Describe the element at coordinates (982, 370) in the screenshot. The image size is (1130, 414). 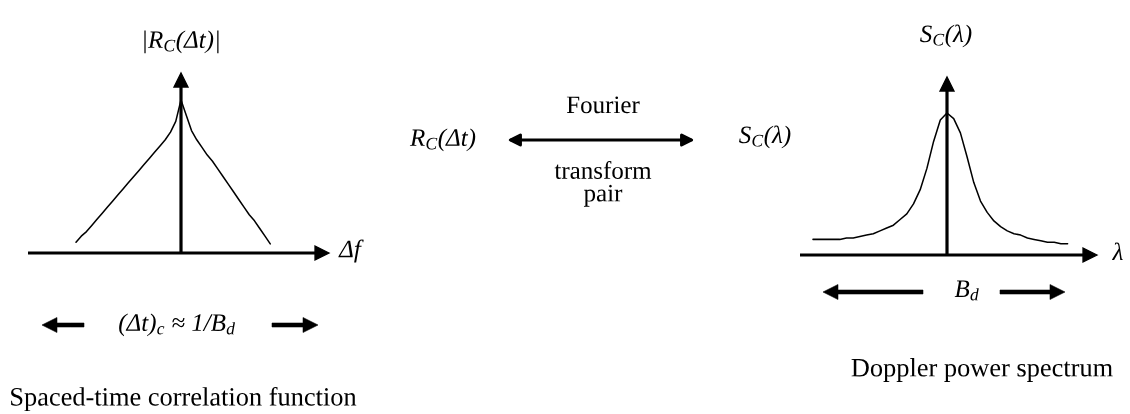
I see `text: Doppler power spectrum` at that location.